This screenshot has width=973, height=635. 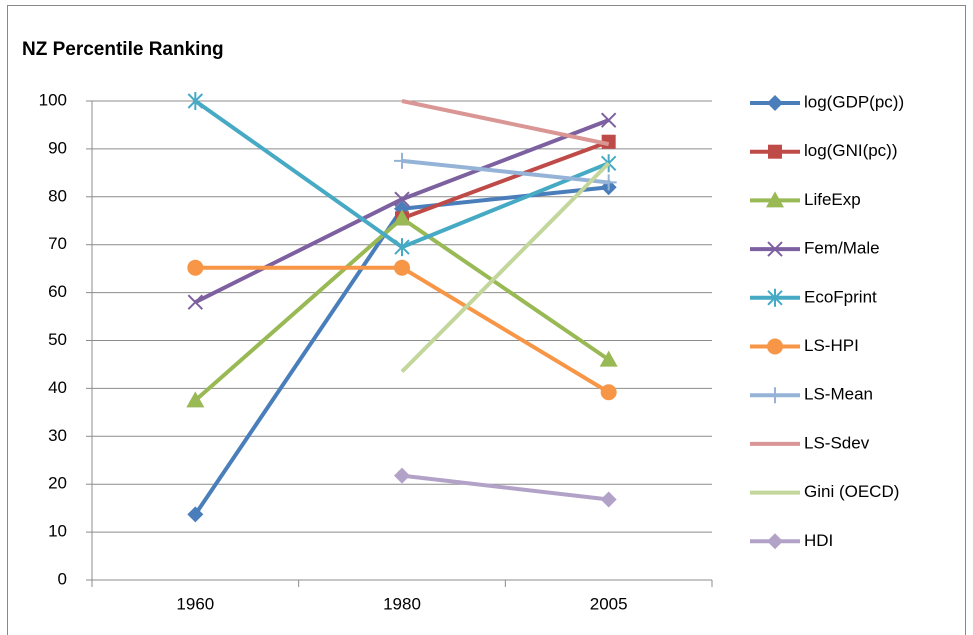 I want to click on y-tick-label: 90, so click(x=57, y=147).